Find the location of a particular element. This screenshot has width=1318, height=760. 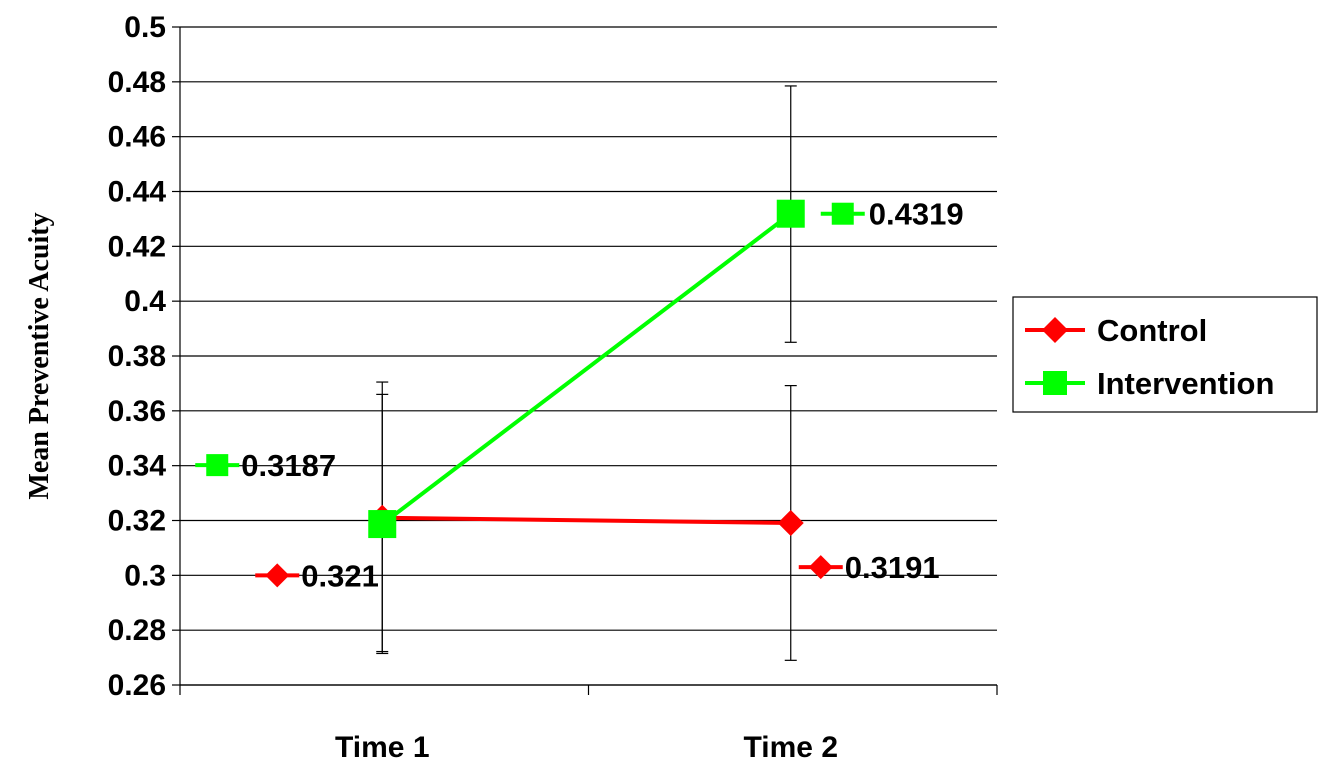

y-tick-label: 0.46 is located at coordinates (137, 137).